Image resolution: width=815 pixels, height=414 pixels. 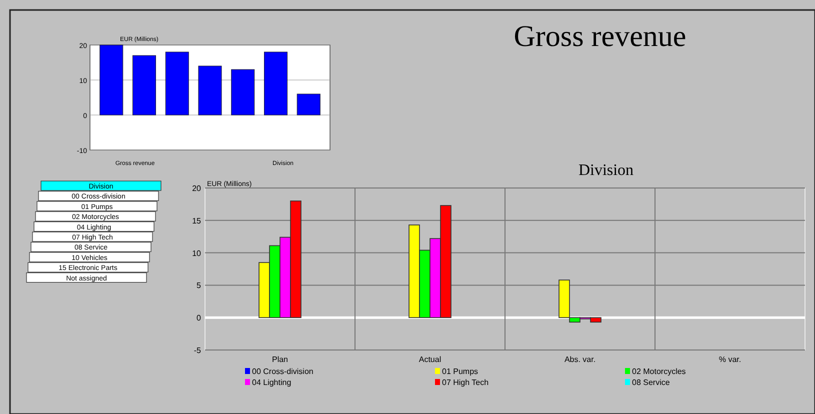 What do you see at coordinates (197, 253) in the screenshot?
I see `y-tick-label: 10` at bounding box center [197, 253].